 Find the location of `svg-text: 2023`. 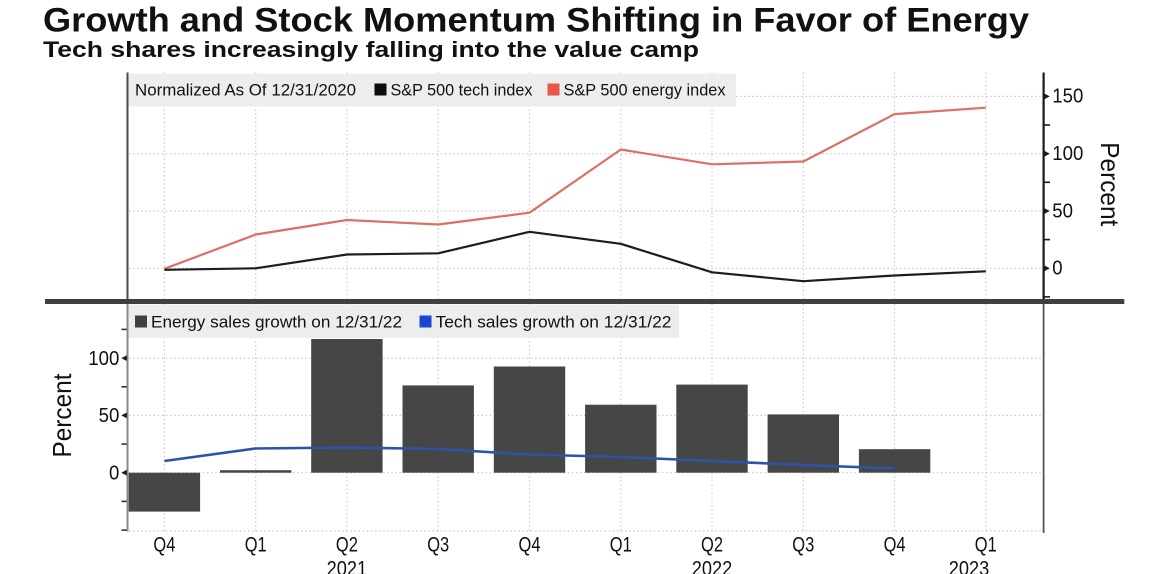

svg-text: 2023 is located at coordinates (969, 566).